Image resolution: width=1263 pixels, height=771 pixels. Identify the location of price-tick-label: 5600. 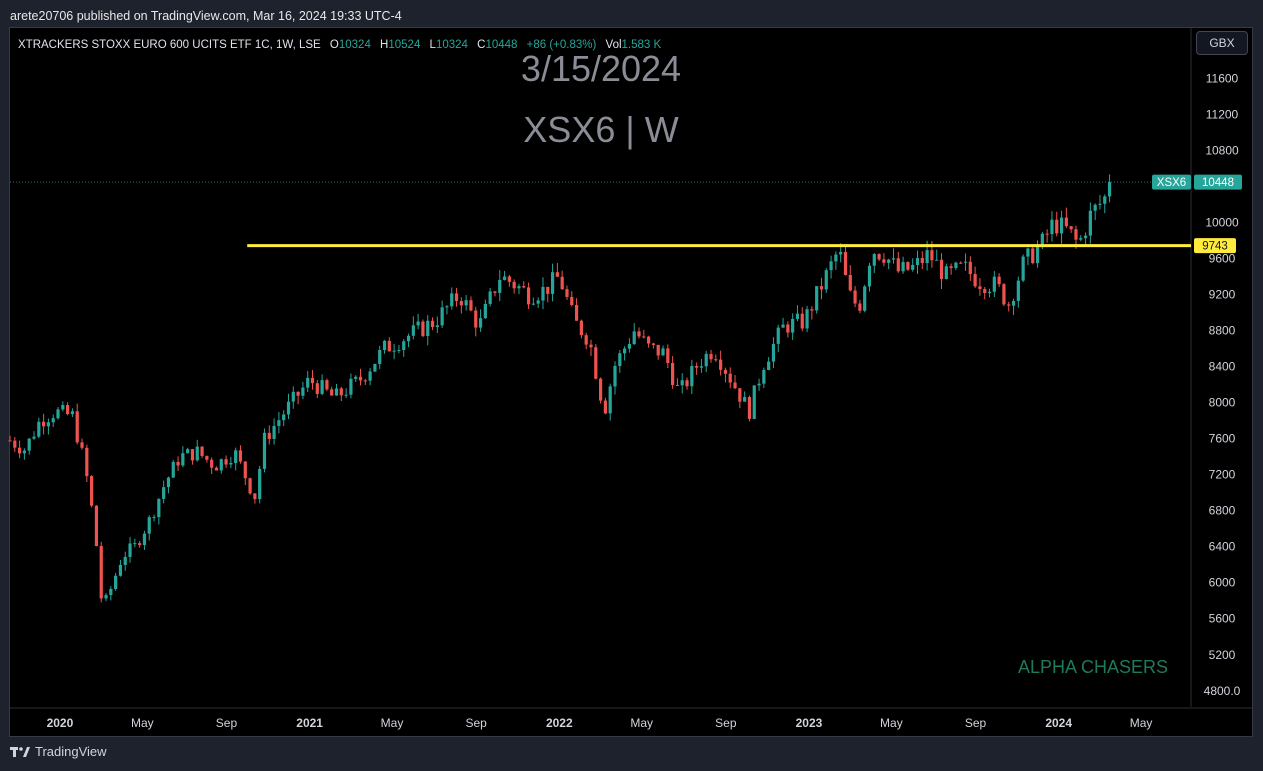
(1222, 619).